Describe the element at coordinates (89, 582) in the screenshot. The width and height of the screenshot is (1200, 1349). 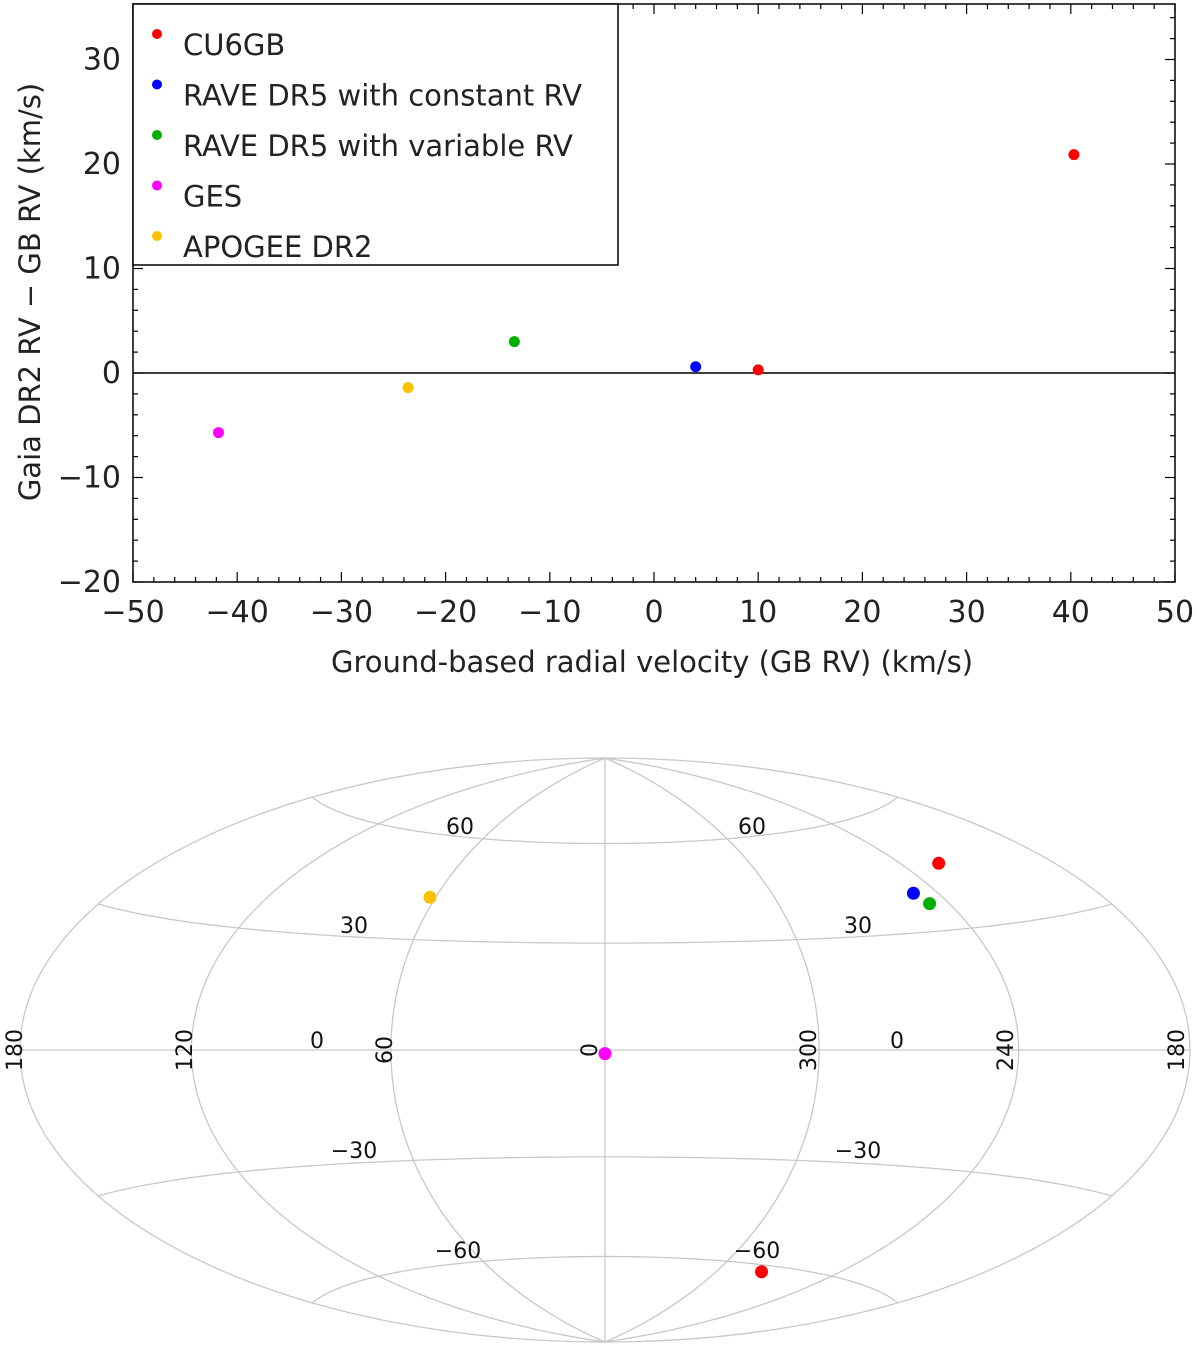
I see `y-tick-label: −20` at that location.